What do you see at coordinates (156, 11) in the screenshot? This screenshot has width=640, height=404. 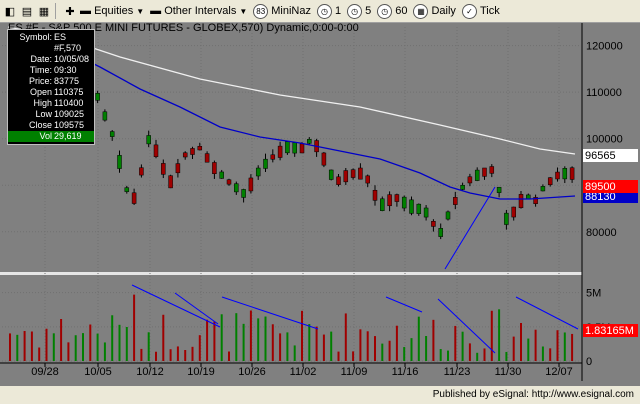 I see `folder-icon: ▬` at bounding box center [156, 11].